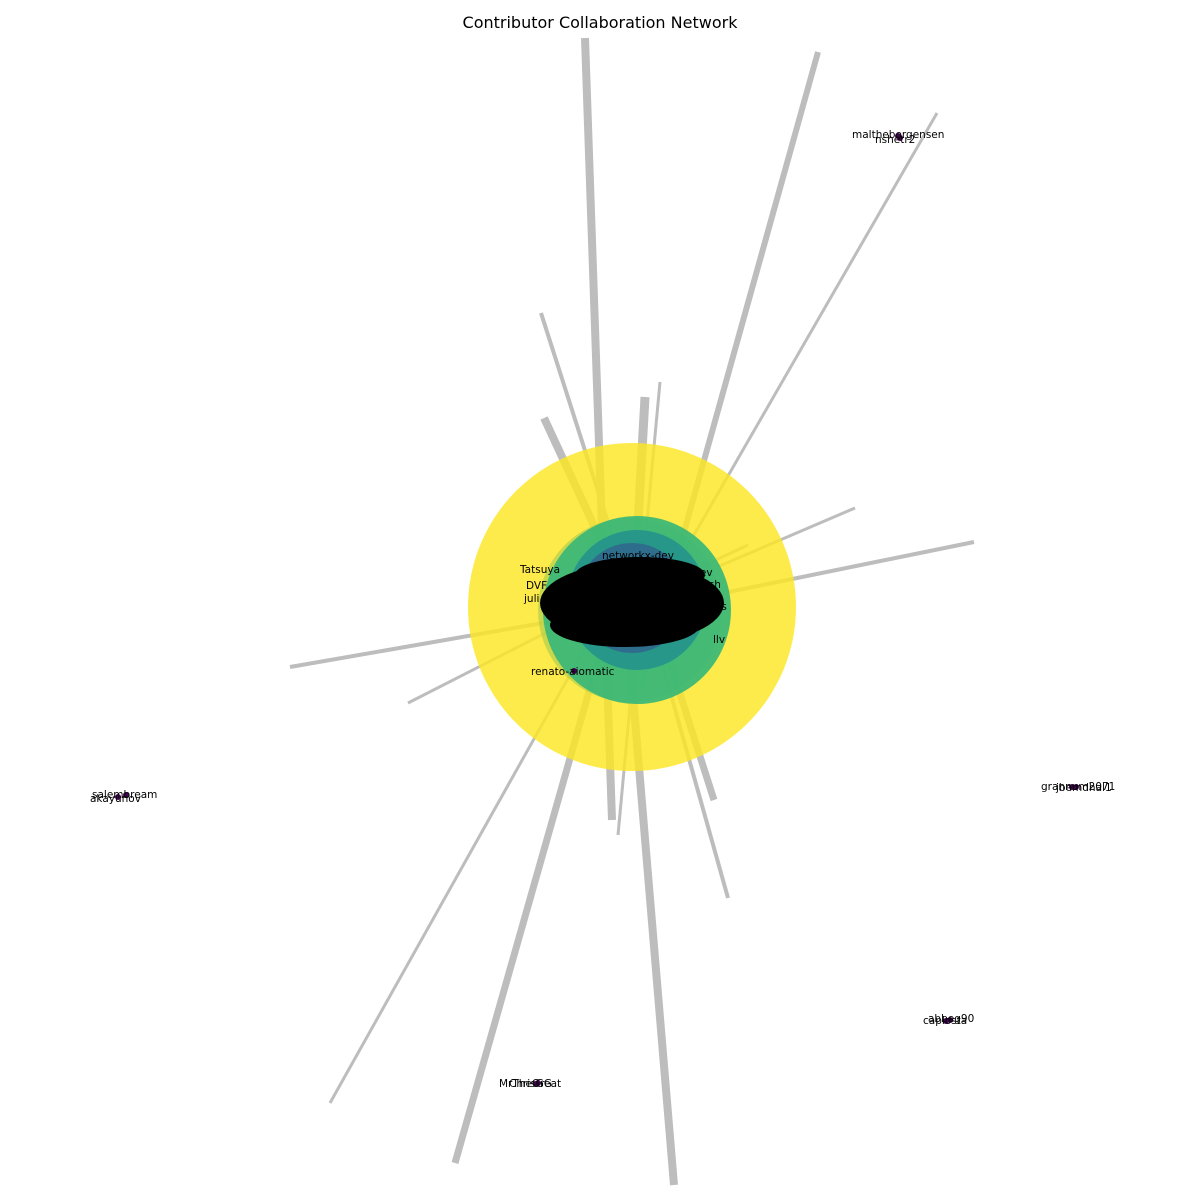 This screenshot has height=1200, width=1200. Describe the element at coordinates (705, 573) in the screenshot. I see `node-label: lev` at that location.